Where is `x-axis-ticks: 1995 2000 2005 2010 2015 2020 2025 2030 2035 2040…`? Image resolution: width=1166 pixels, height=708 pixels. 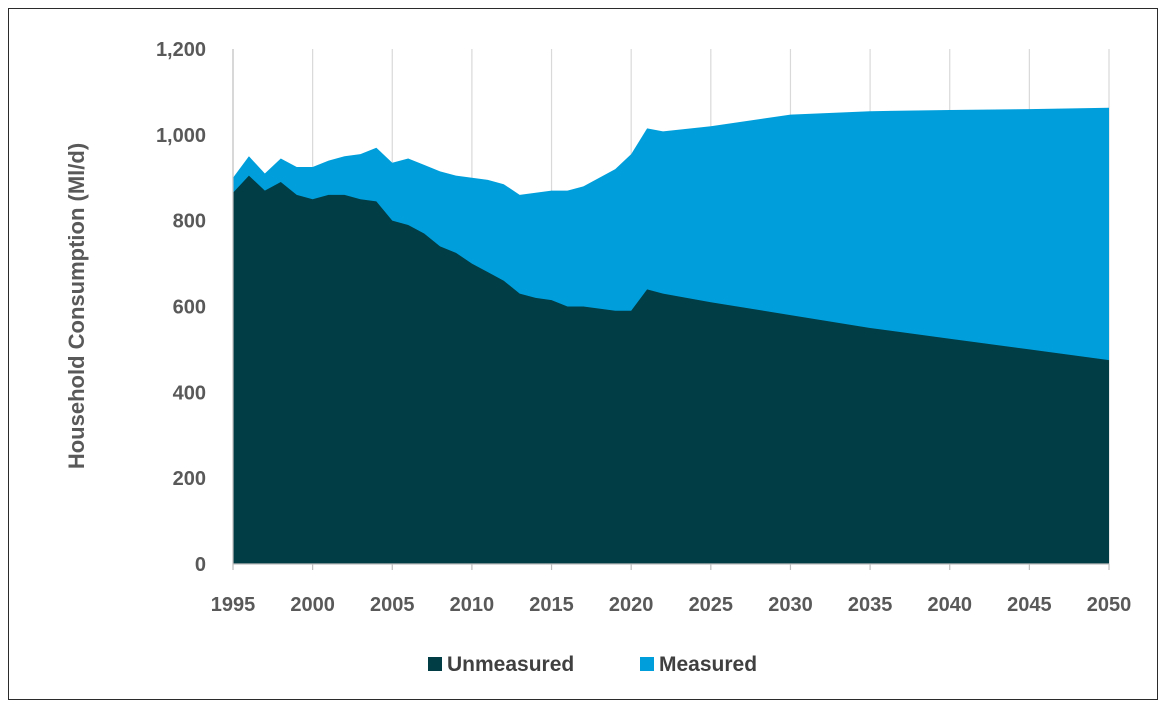
x-axis-ticks: 1995 2000 2005 2010 2015 2020 2025 2030 2035 2040… is located at coordinates (671, 590).